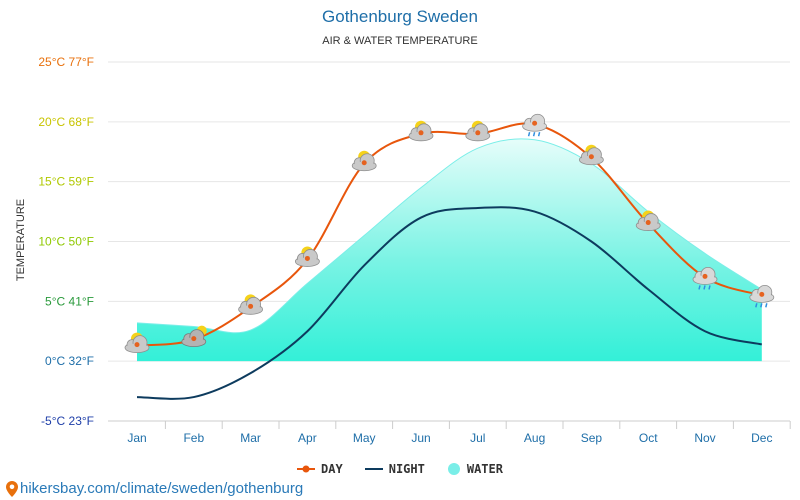 The width and height of the screenshot is (800, 500). Describe the element at coordinates (453, 469) in the screenshot. I see `water-legend-icon` at that location.